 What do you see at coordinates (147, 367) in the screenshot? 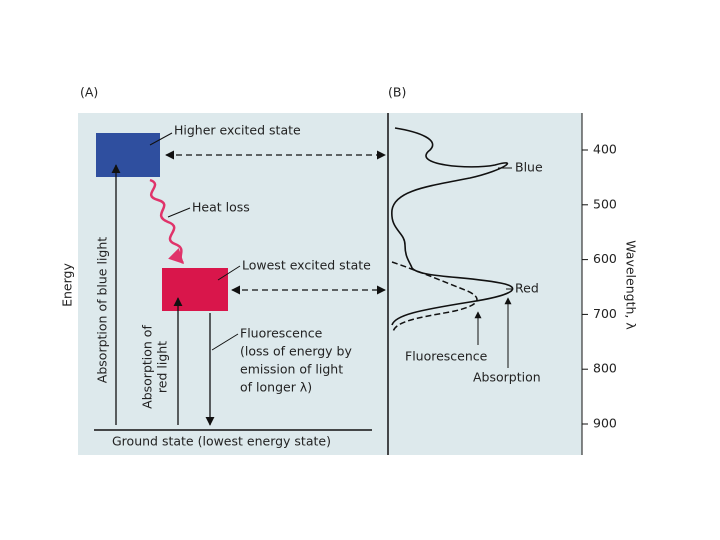
I see `red-absorption-label: Absorption of` at bounding box center [147, 367].